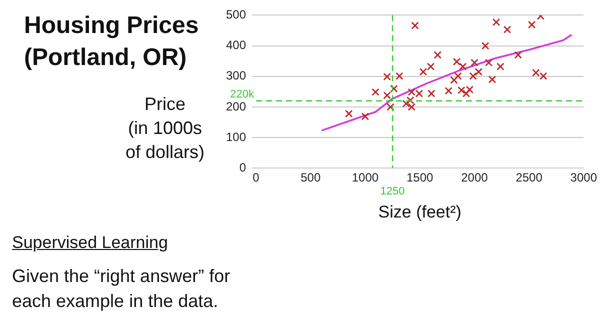 This screenshot has width=600, height=321. I want to click on y-tick-label: 100, so click(236, 137).